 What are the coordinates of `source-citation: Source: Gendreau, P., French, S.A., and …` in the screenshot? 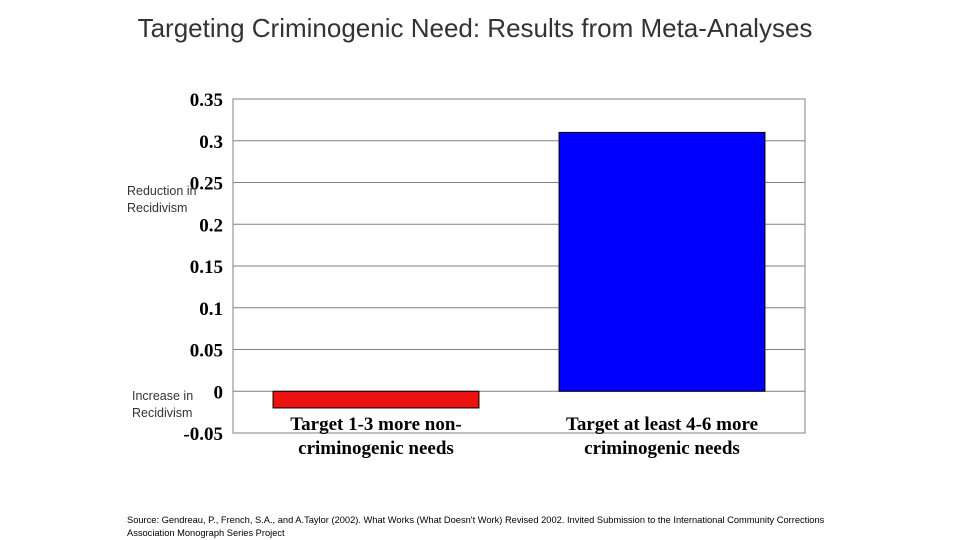 It's located at (476, 526).